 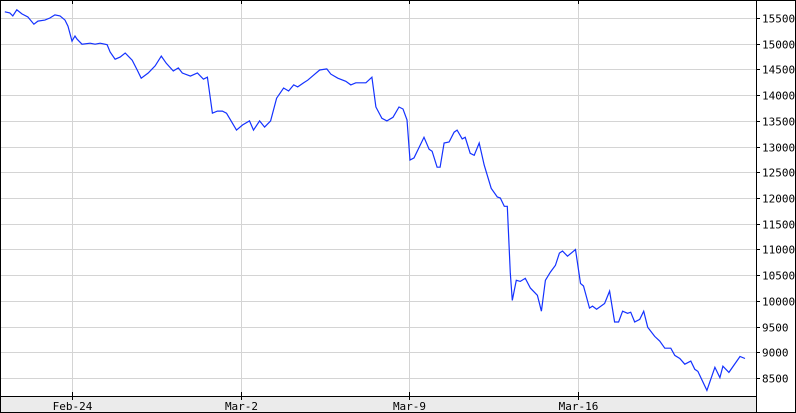 I want to click on x-axis-band, so click(x=378, y=404).